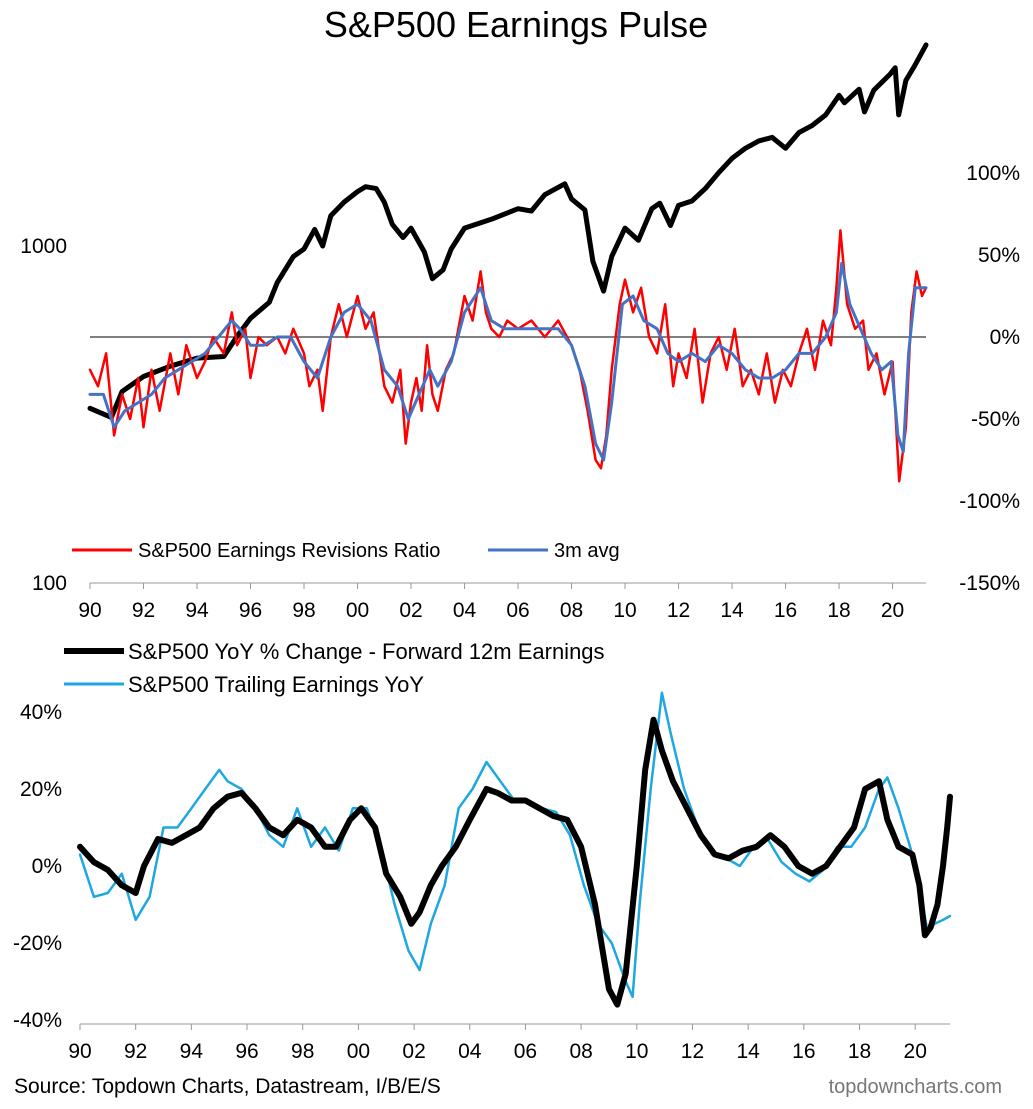 Image resolution: width=1033 pixels, height=1109 pixels. I want to click on bottom-y-tick-label: 20%, so click(41, 789).